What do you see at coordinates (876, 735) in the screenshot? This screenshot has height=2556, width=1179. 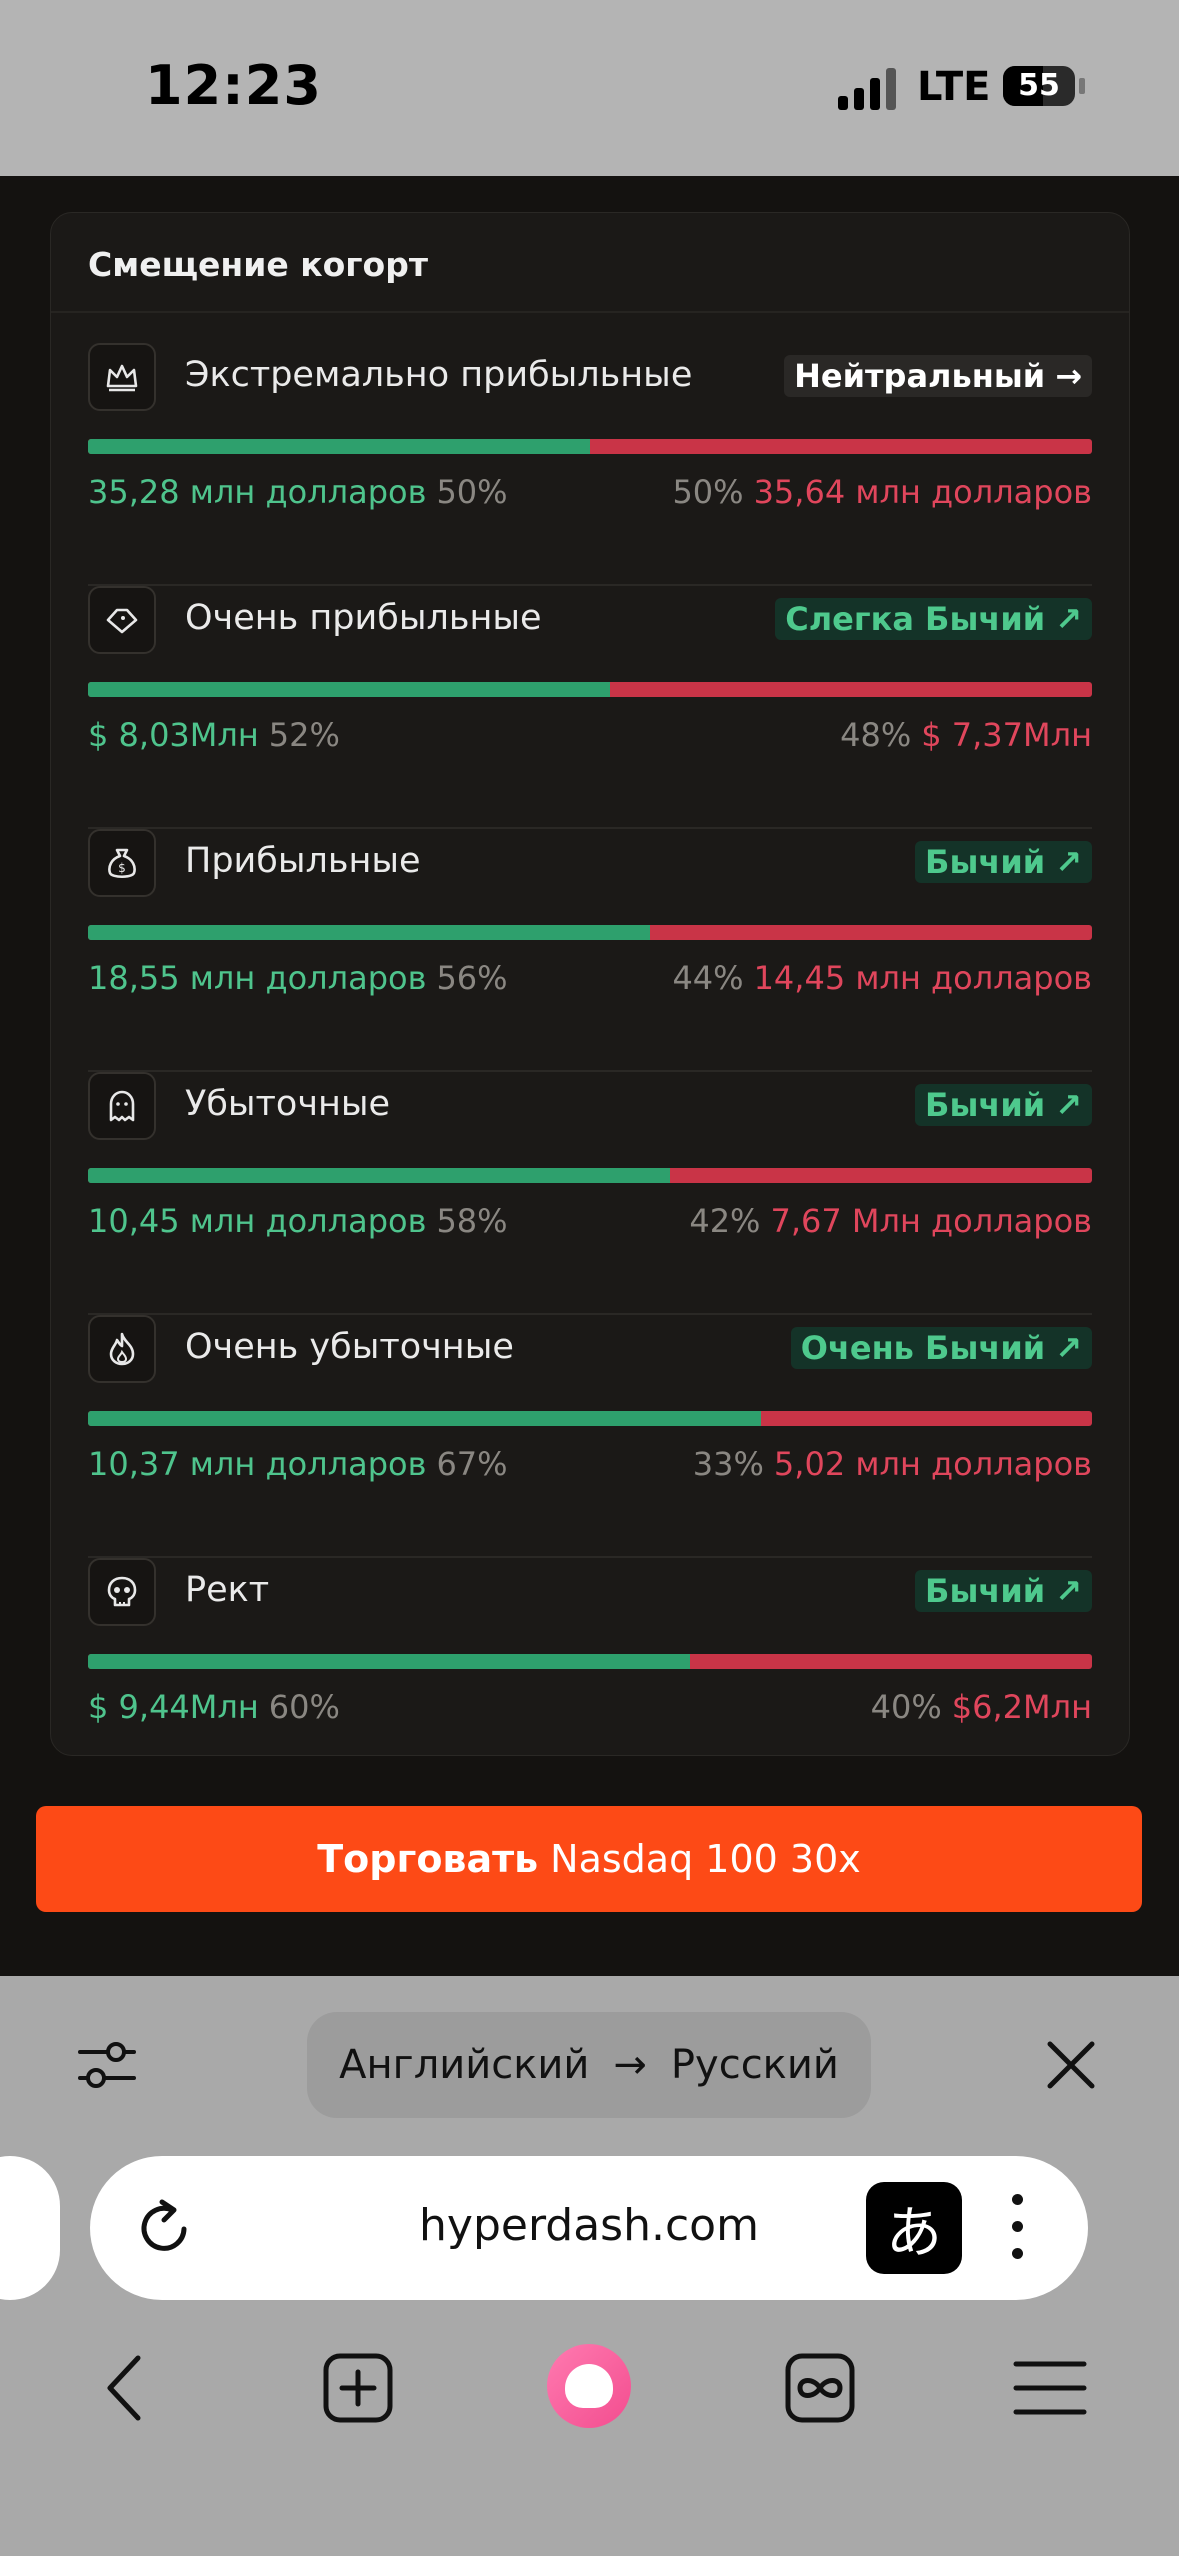 I see `short-percent: 48%` at bounding box center [876, 735].